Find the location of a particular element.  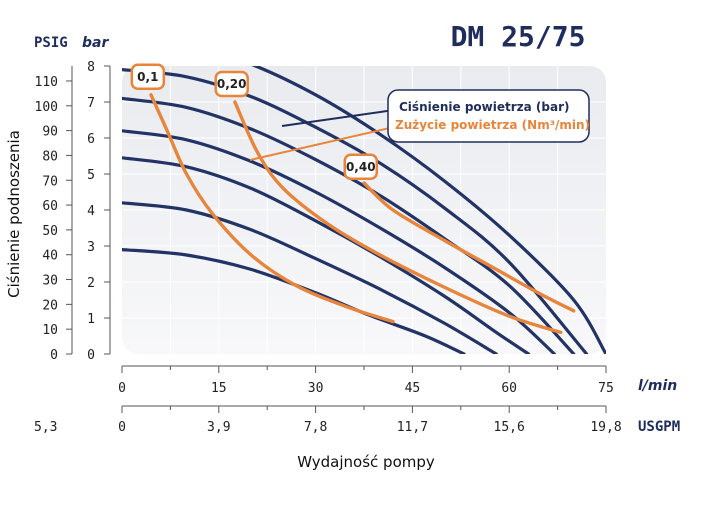

usgpm-left-value: 5,3 is located at coordinates (45, 427).